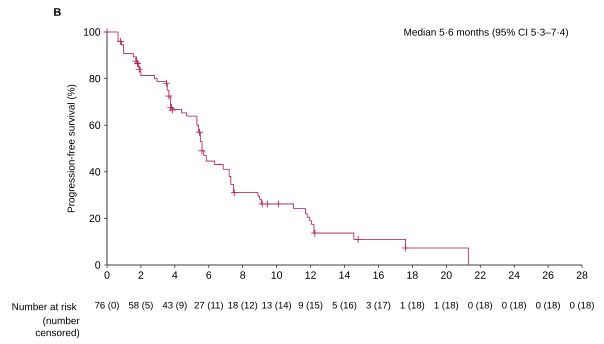 The height and width of the screenshot is (344, 604). Describe the element at coordinates (72, 148) in the screenshot. I see `y-axis-title: Progression-free survival (%)` at that location.